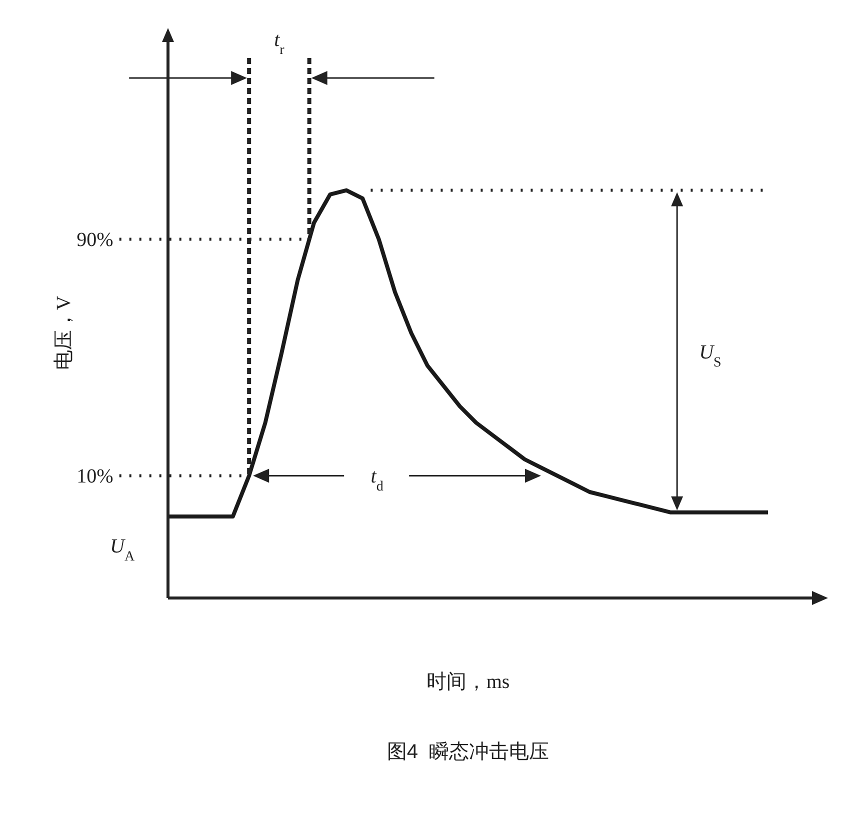 The height and width of the screenshot is (817, 855). What do you see at coordinates (377, 480) in the screenshot?
I see `annotation: t$_{d}$` at bounding box center [377, 480].